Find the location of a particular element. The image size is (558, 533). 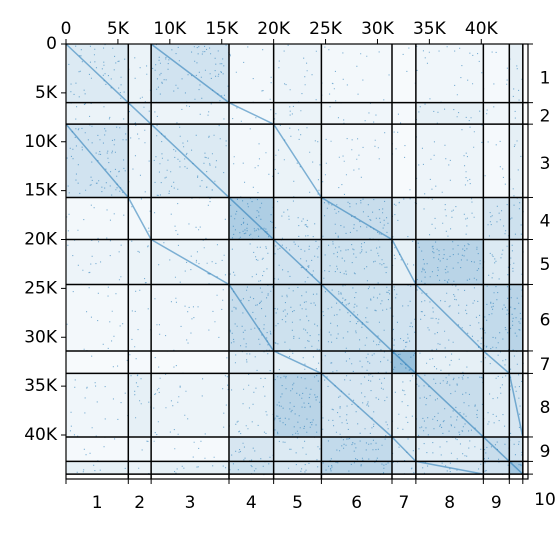

top-tick-label: 5K is located at coordinates (118, 29).